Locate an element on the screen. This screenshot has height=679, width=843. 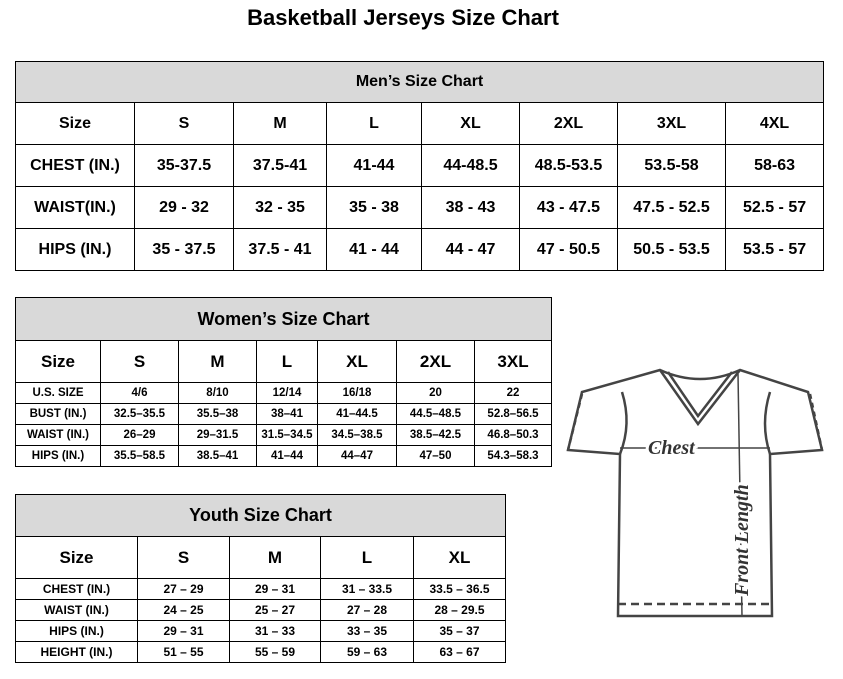
cell: 58-63 is located at coordinates (774, 165).